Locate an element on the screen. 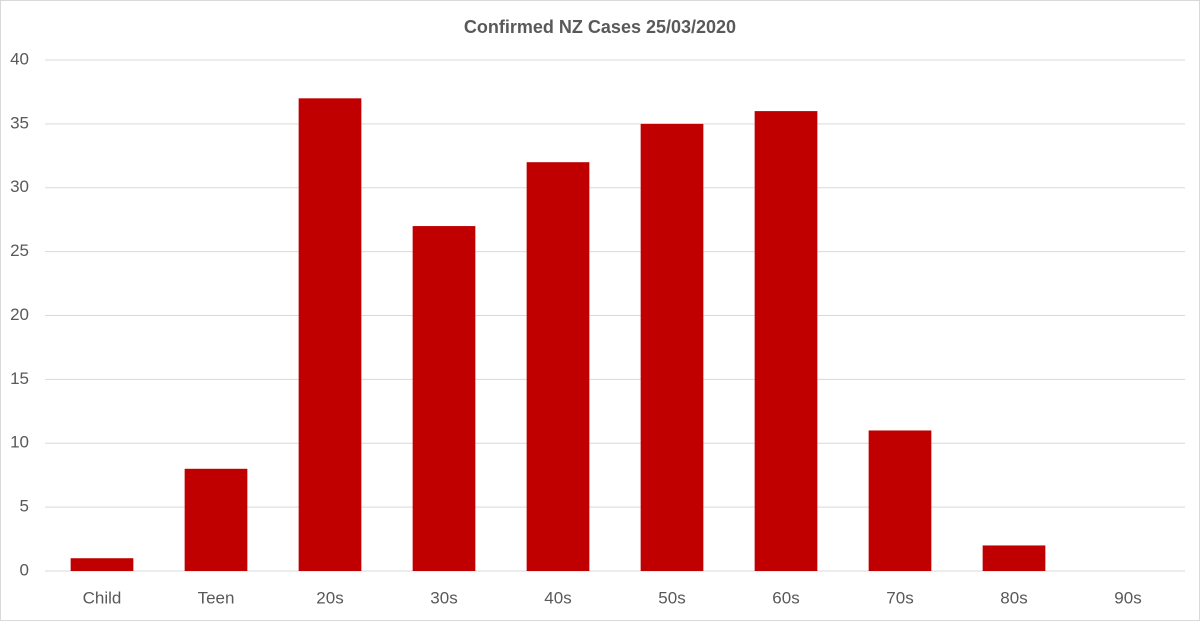  x-tick-label: 60s is located at coordinates (785, 597).